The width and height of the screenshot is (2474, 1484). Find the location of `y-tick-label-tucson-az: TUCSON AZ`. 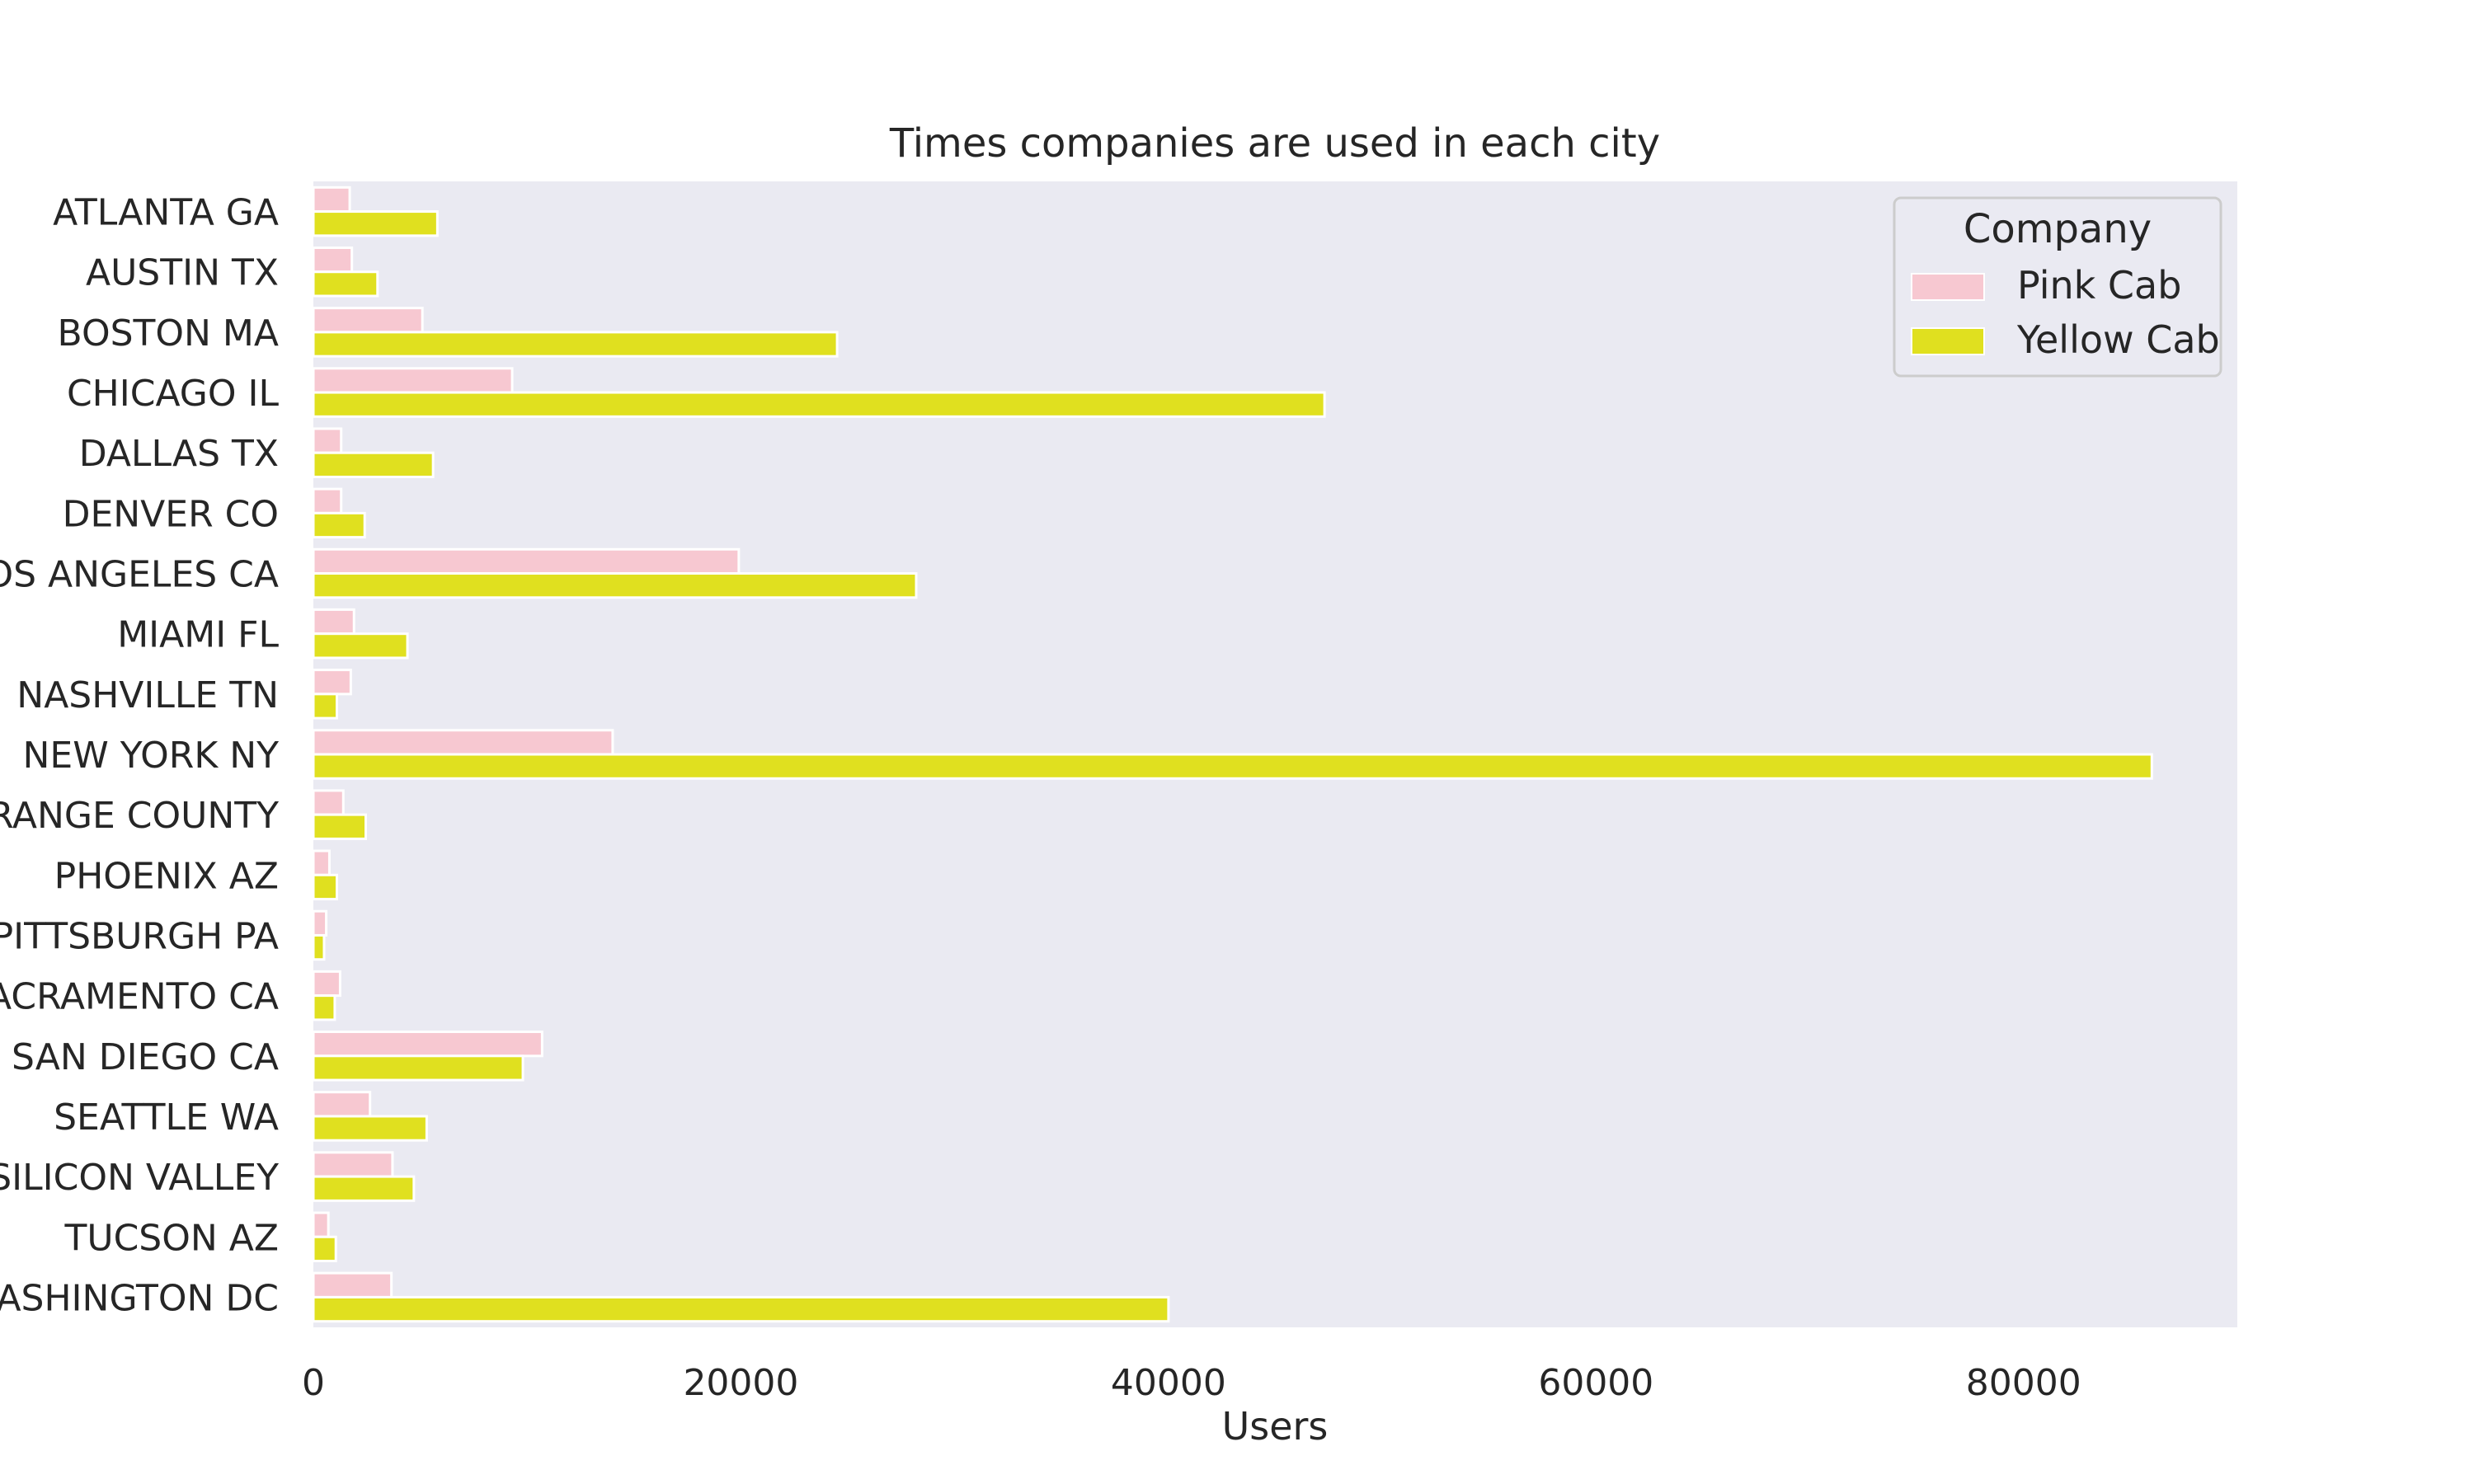

y-tick-label-tucson-az: TUCSON AZ is located at coordinates (171, 1238).